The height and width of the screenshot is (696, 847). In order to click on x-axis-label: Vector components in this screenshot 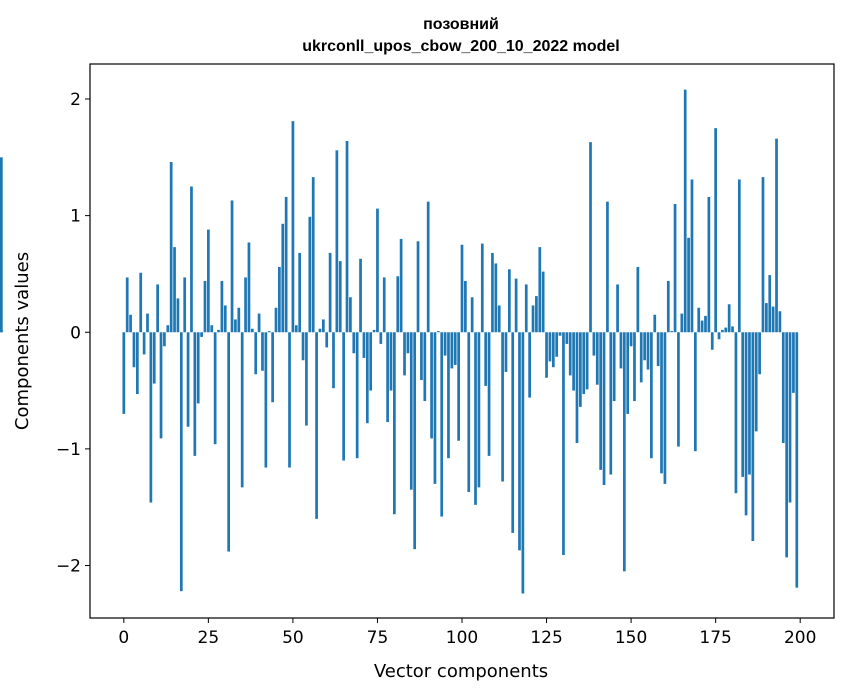, I will do `click(461, 671)`.